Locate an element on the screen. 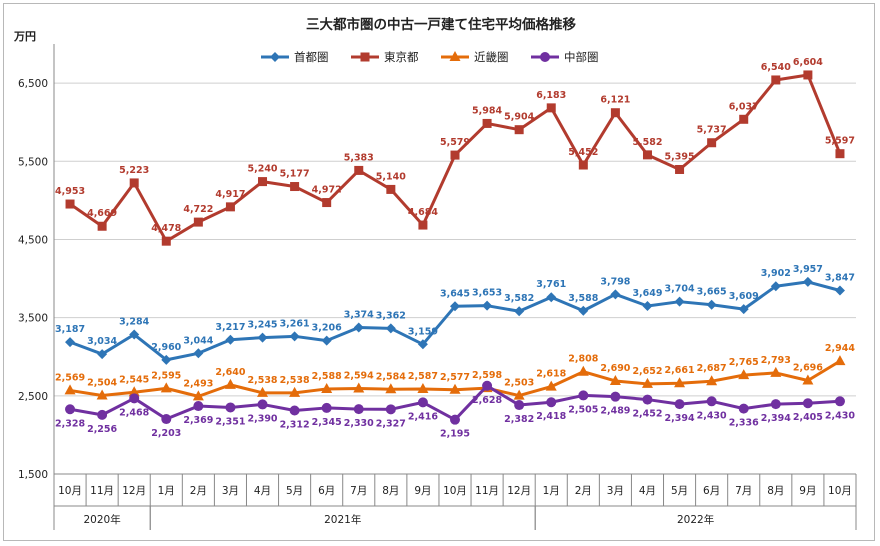  y-tick-label: 3,500 is located at coordinates (33, 319).